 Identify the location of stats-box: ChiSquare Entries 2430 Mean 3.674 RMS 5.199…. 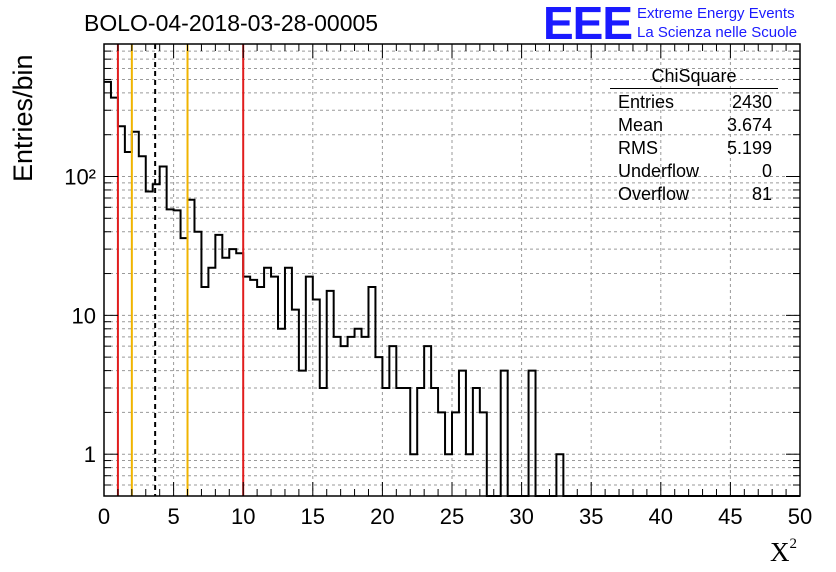
(694, 136).